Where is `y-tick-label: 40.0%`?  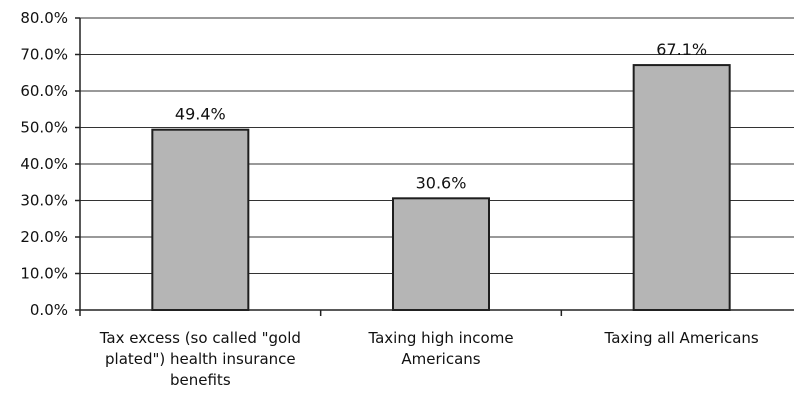 y-tick-label: 40.0% is located at coordinates (44, 164).